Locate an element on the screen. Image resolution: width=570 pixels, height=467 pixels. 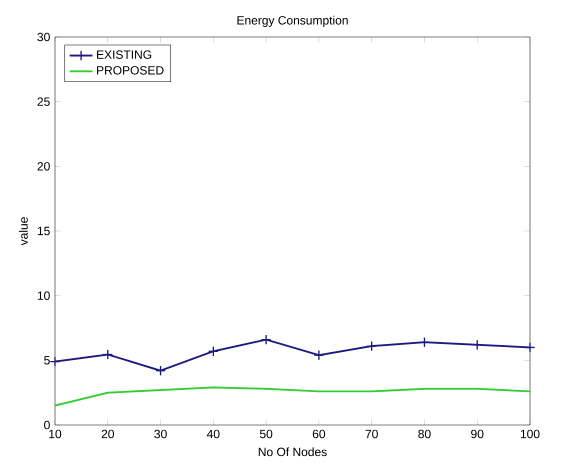
y-tick-label: 0 is located at coordinates (47, 425).